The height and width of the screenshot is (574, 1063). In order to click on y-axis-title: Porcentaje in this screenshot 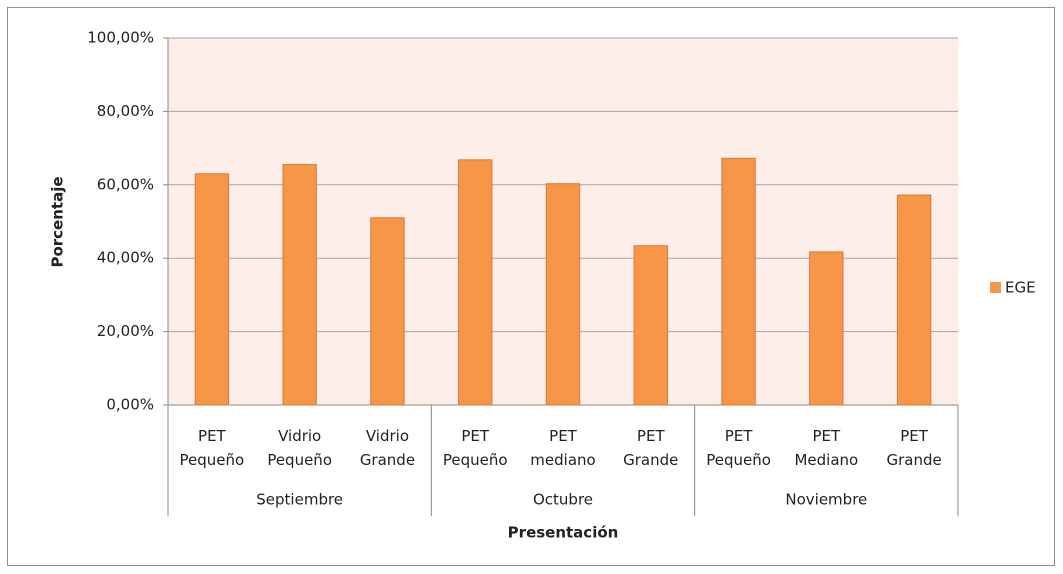, I will do `click(58, 221)`.